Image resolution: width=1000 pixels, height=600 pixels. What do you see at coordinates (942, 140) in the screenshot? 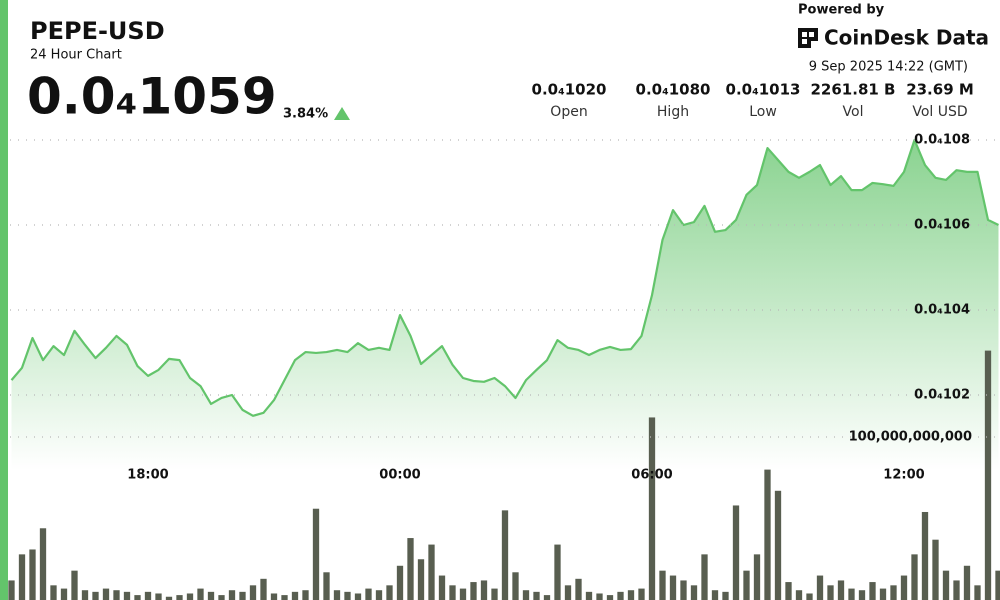
I see `y-tick-label: 0.0₄108` at bounding box center [942, 140].